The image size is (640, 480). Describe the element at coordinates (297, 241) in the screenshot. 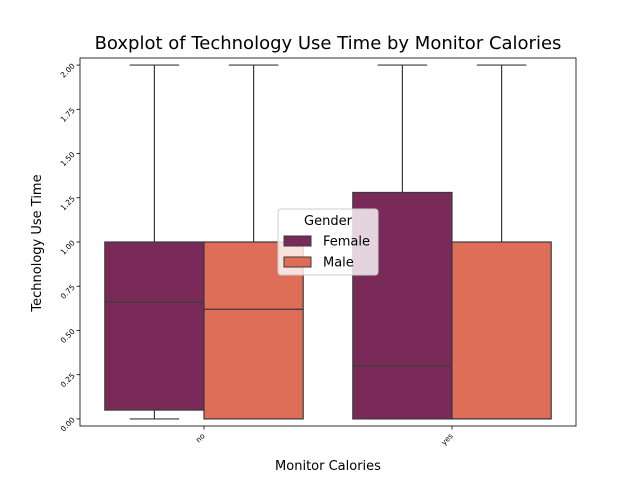

I see `legend-swatch-female` at that location.